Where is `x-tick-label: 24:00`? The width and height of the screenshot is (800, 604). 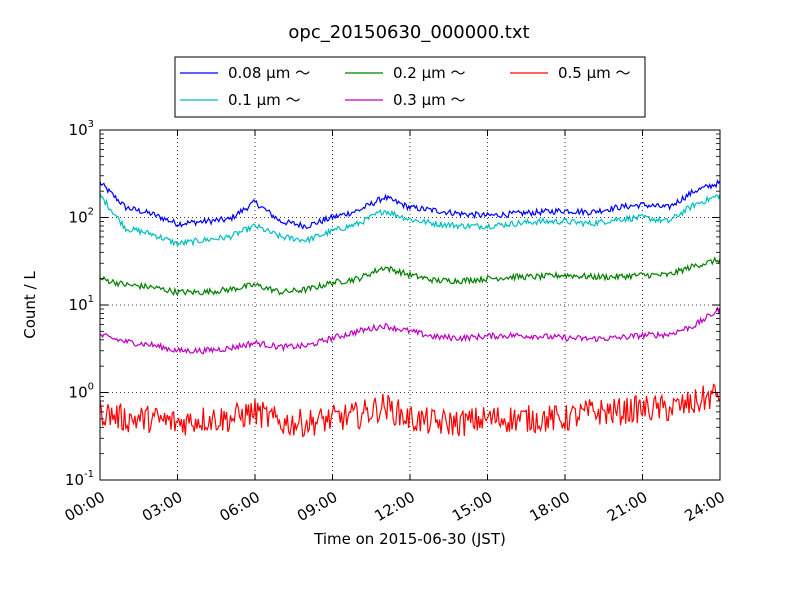 x-tick-label: 24:00 is located at coordinates (705, 506).